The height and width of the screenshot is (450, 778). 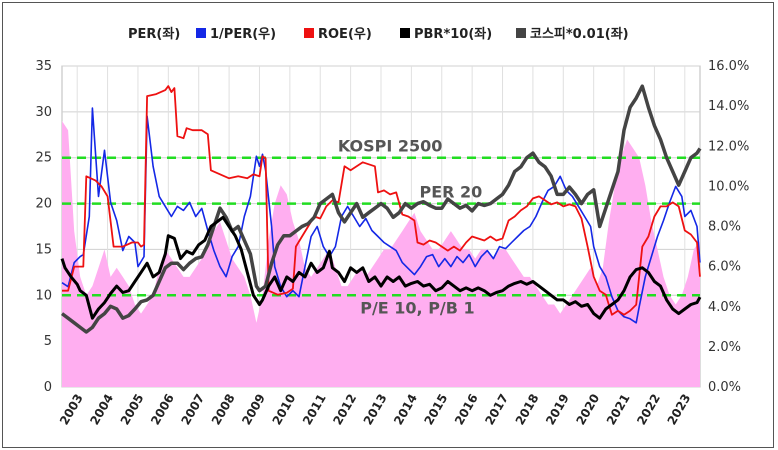 I want to click on x-tick-label: 2017, so click(x=496, y=410).